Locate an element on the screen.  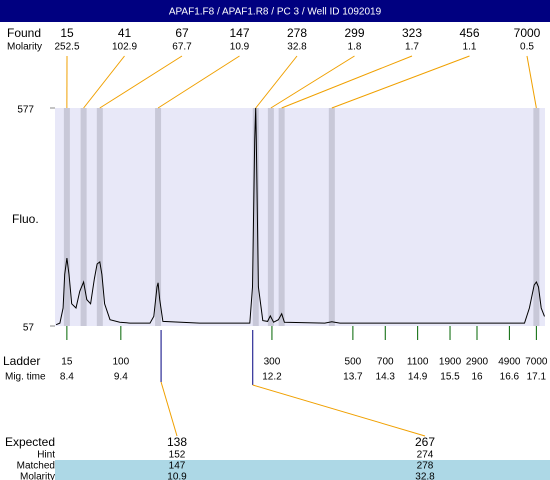
found-molarity: 67.7 is located at coordinates (182, 47).